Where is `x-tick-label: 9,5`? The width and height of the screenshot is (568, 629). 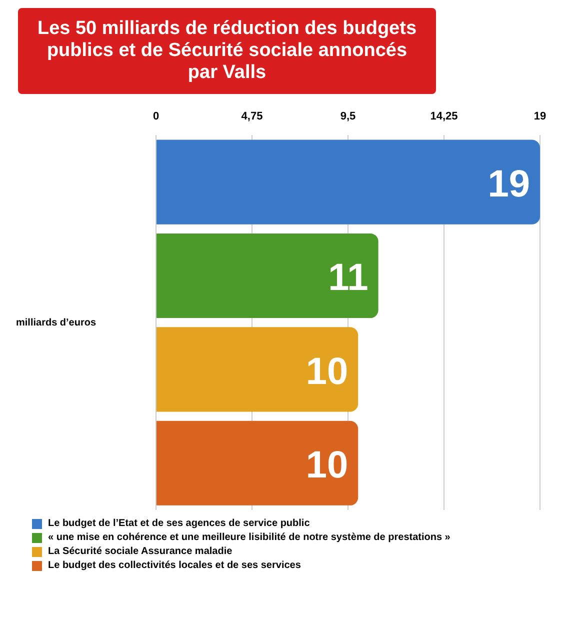
x-tick-label: 9,5 is located at coordinates (348, 116).